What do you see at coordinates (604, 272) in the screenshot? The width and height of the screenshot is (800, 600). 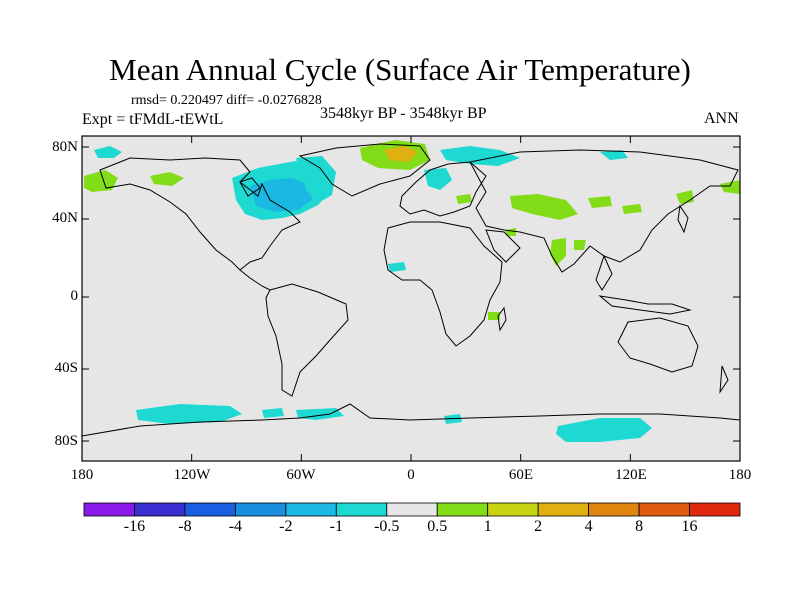 I see `coast-indochina` at bounding box center [604, 272].